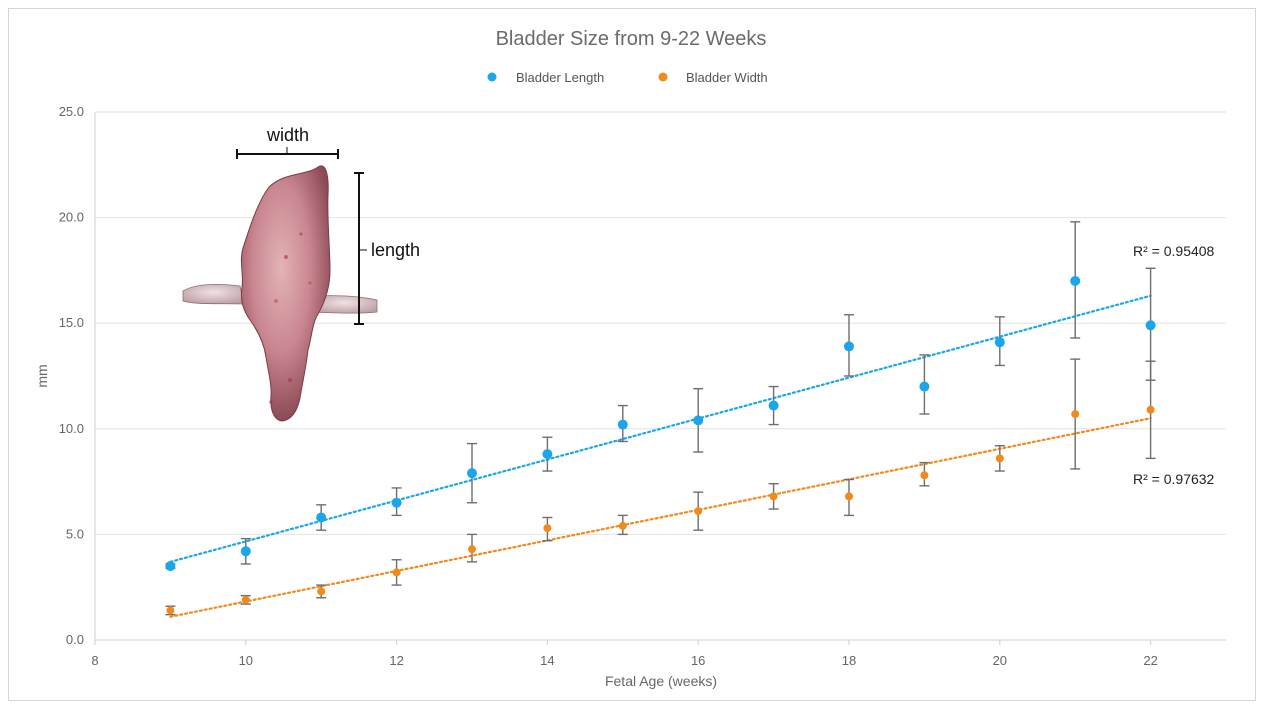 This screenshot has width=1264, height=709. I want to click on y-tick-label-4: 20.0, so click(71, 217).